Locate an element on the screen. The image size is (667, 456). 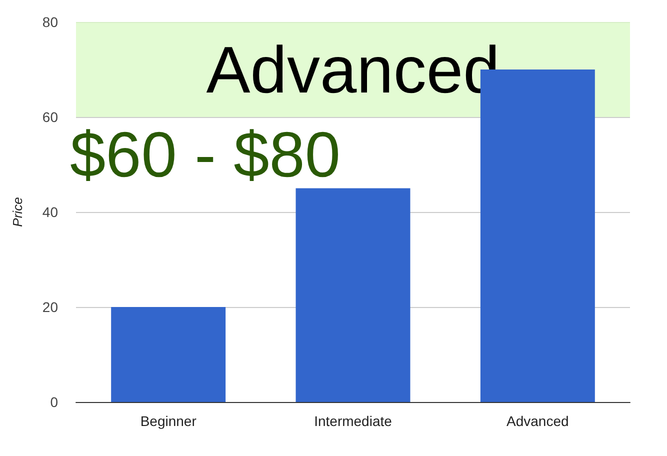
y-tick-label: 20 is located at coordinates (50, 307).